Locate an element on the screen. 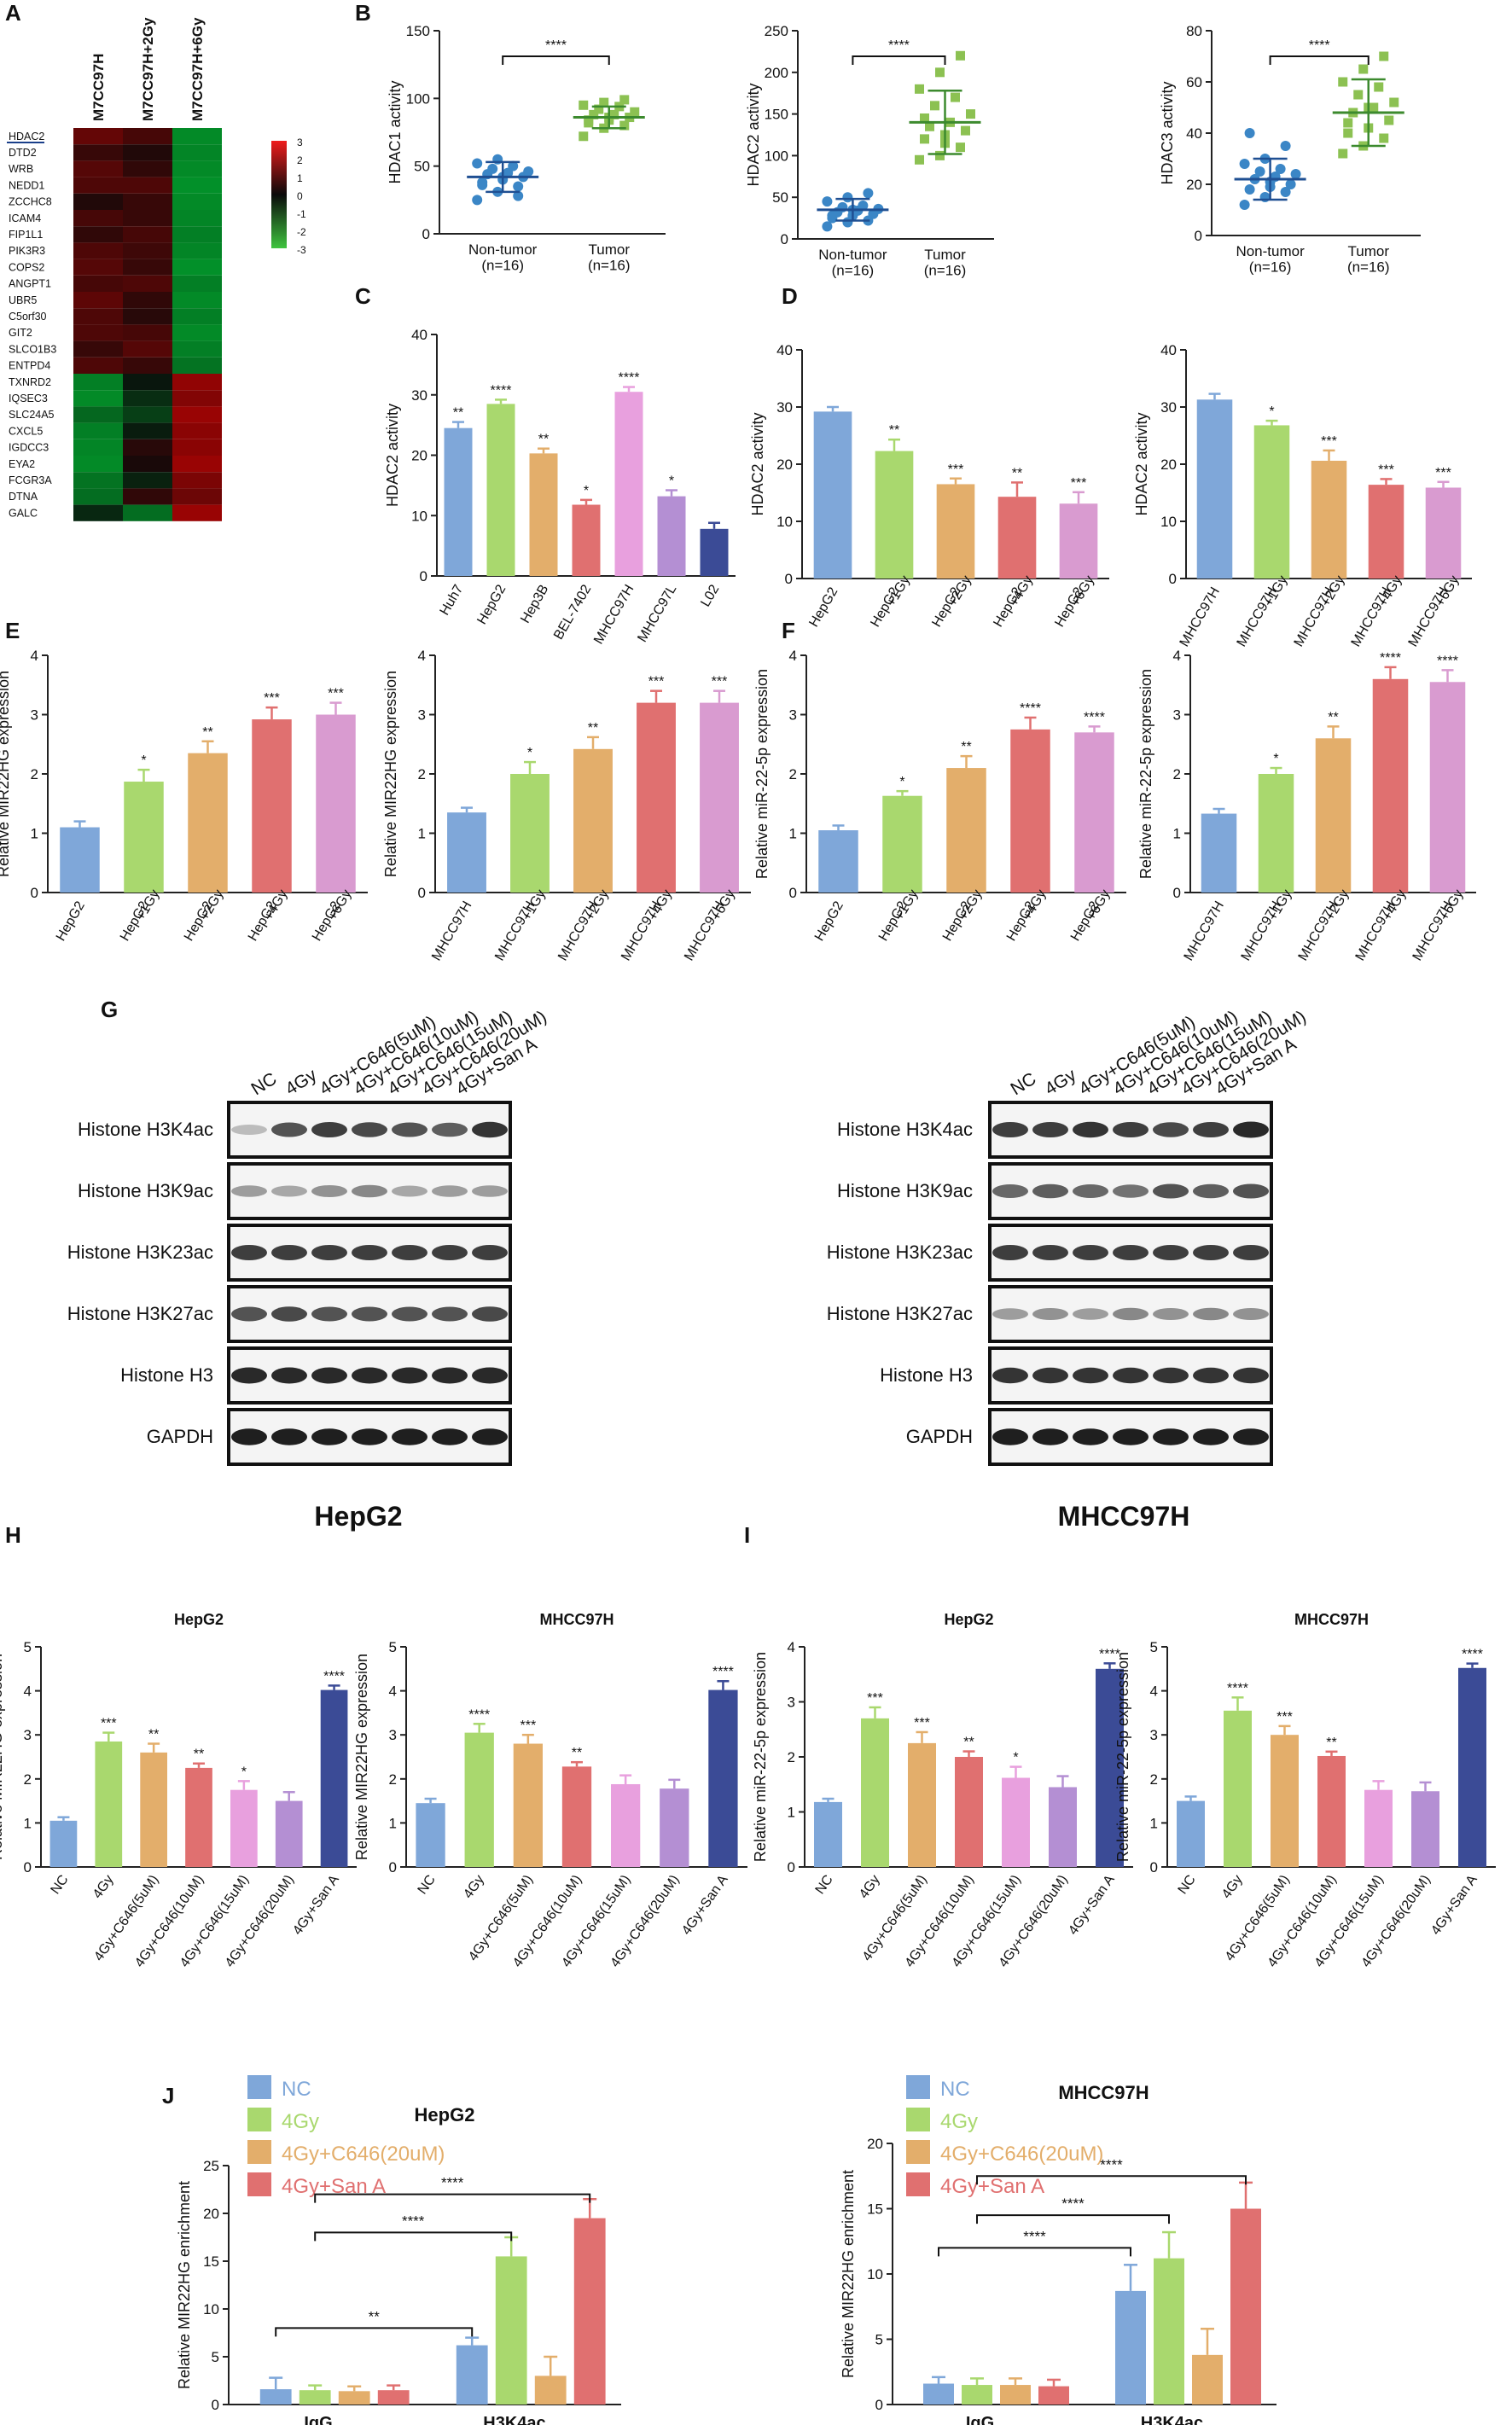 The width and height of the screenshot is (1512, 2425). E2-significance: ** is located at coordinates (593, 728).